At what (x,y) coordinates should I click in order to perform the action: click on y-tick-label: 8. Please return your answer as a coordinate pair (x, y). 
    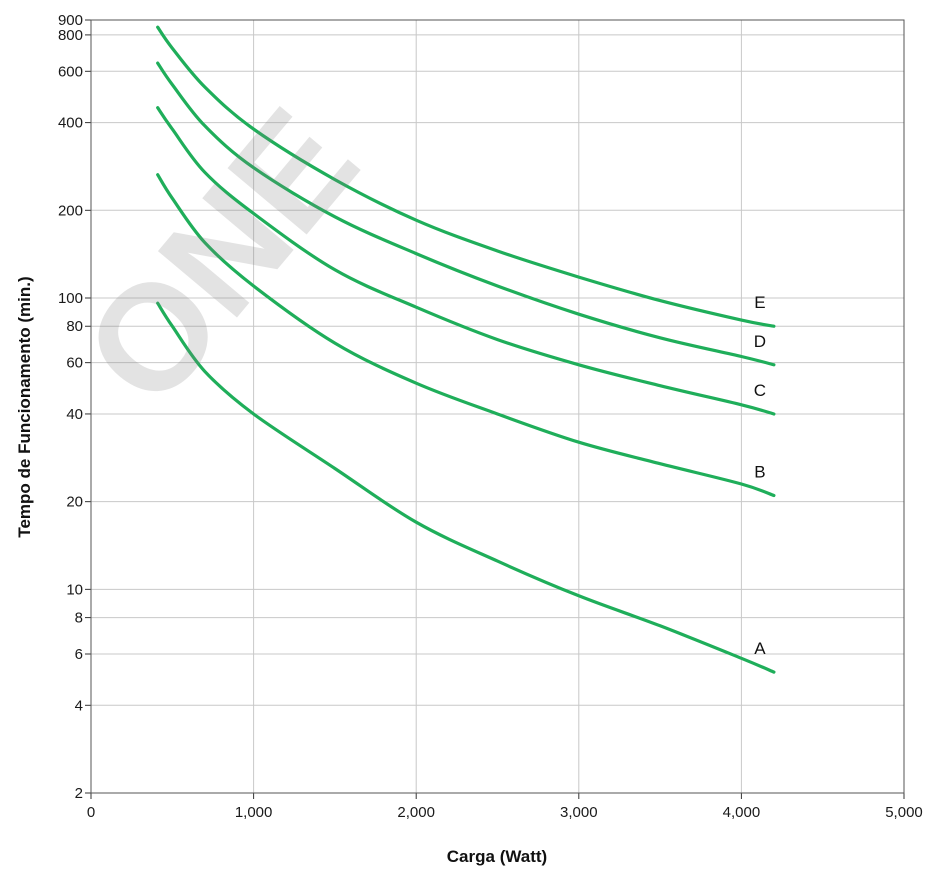
    Looking at the image, I should click on (79, 618).